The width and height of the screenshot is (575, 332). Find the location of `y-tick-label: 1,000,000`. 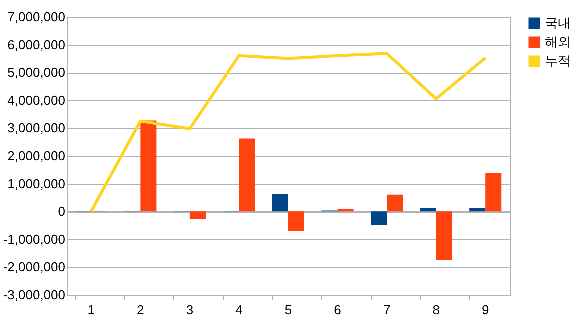

y-tick-label: 1,000,000 is located at coordinates (37, 184).